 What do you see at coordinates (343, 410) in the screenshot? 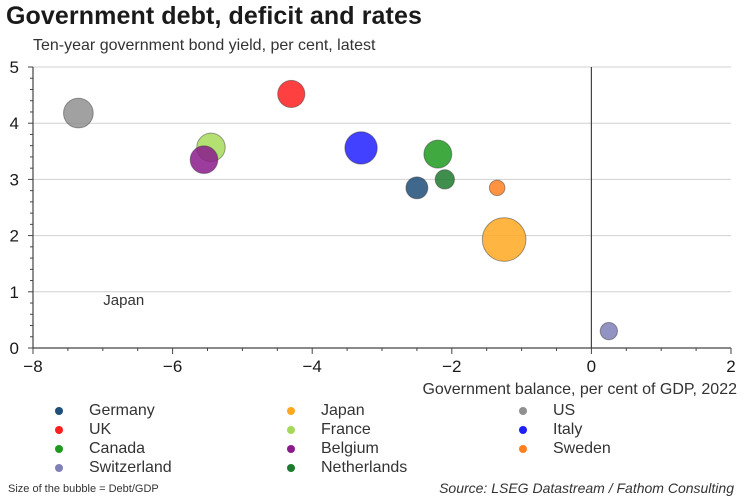
I see `legend-label: Japan` at bounding box center [343, 410].